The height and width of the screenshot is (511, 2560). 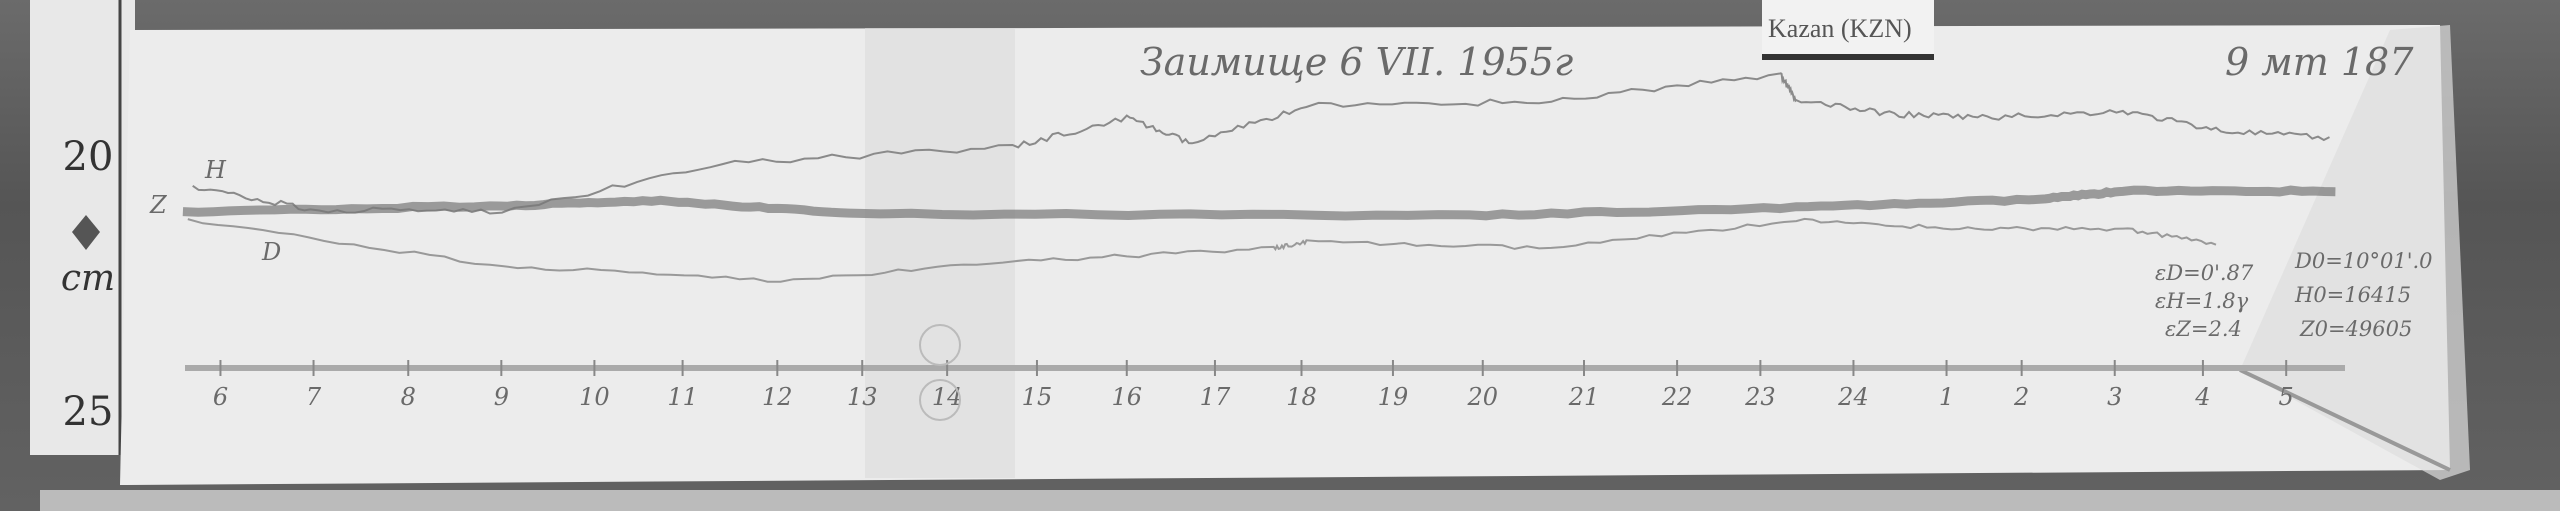 What do you see at coordinates (1202, 250) in the screenshot?
I see `trace-d` at bounding box center [1202, 250].